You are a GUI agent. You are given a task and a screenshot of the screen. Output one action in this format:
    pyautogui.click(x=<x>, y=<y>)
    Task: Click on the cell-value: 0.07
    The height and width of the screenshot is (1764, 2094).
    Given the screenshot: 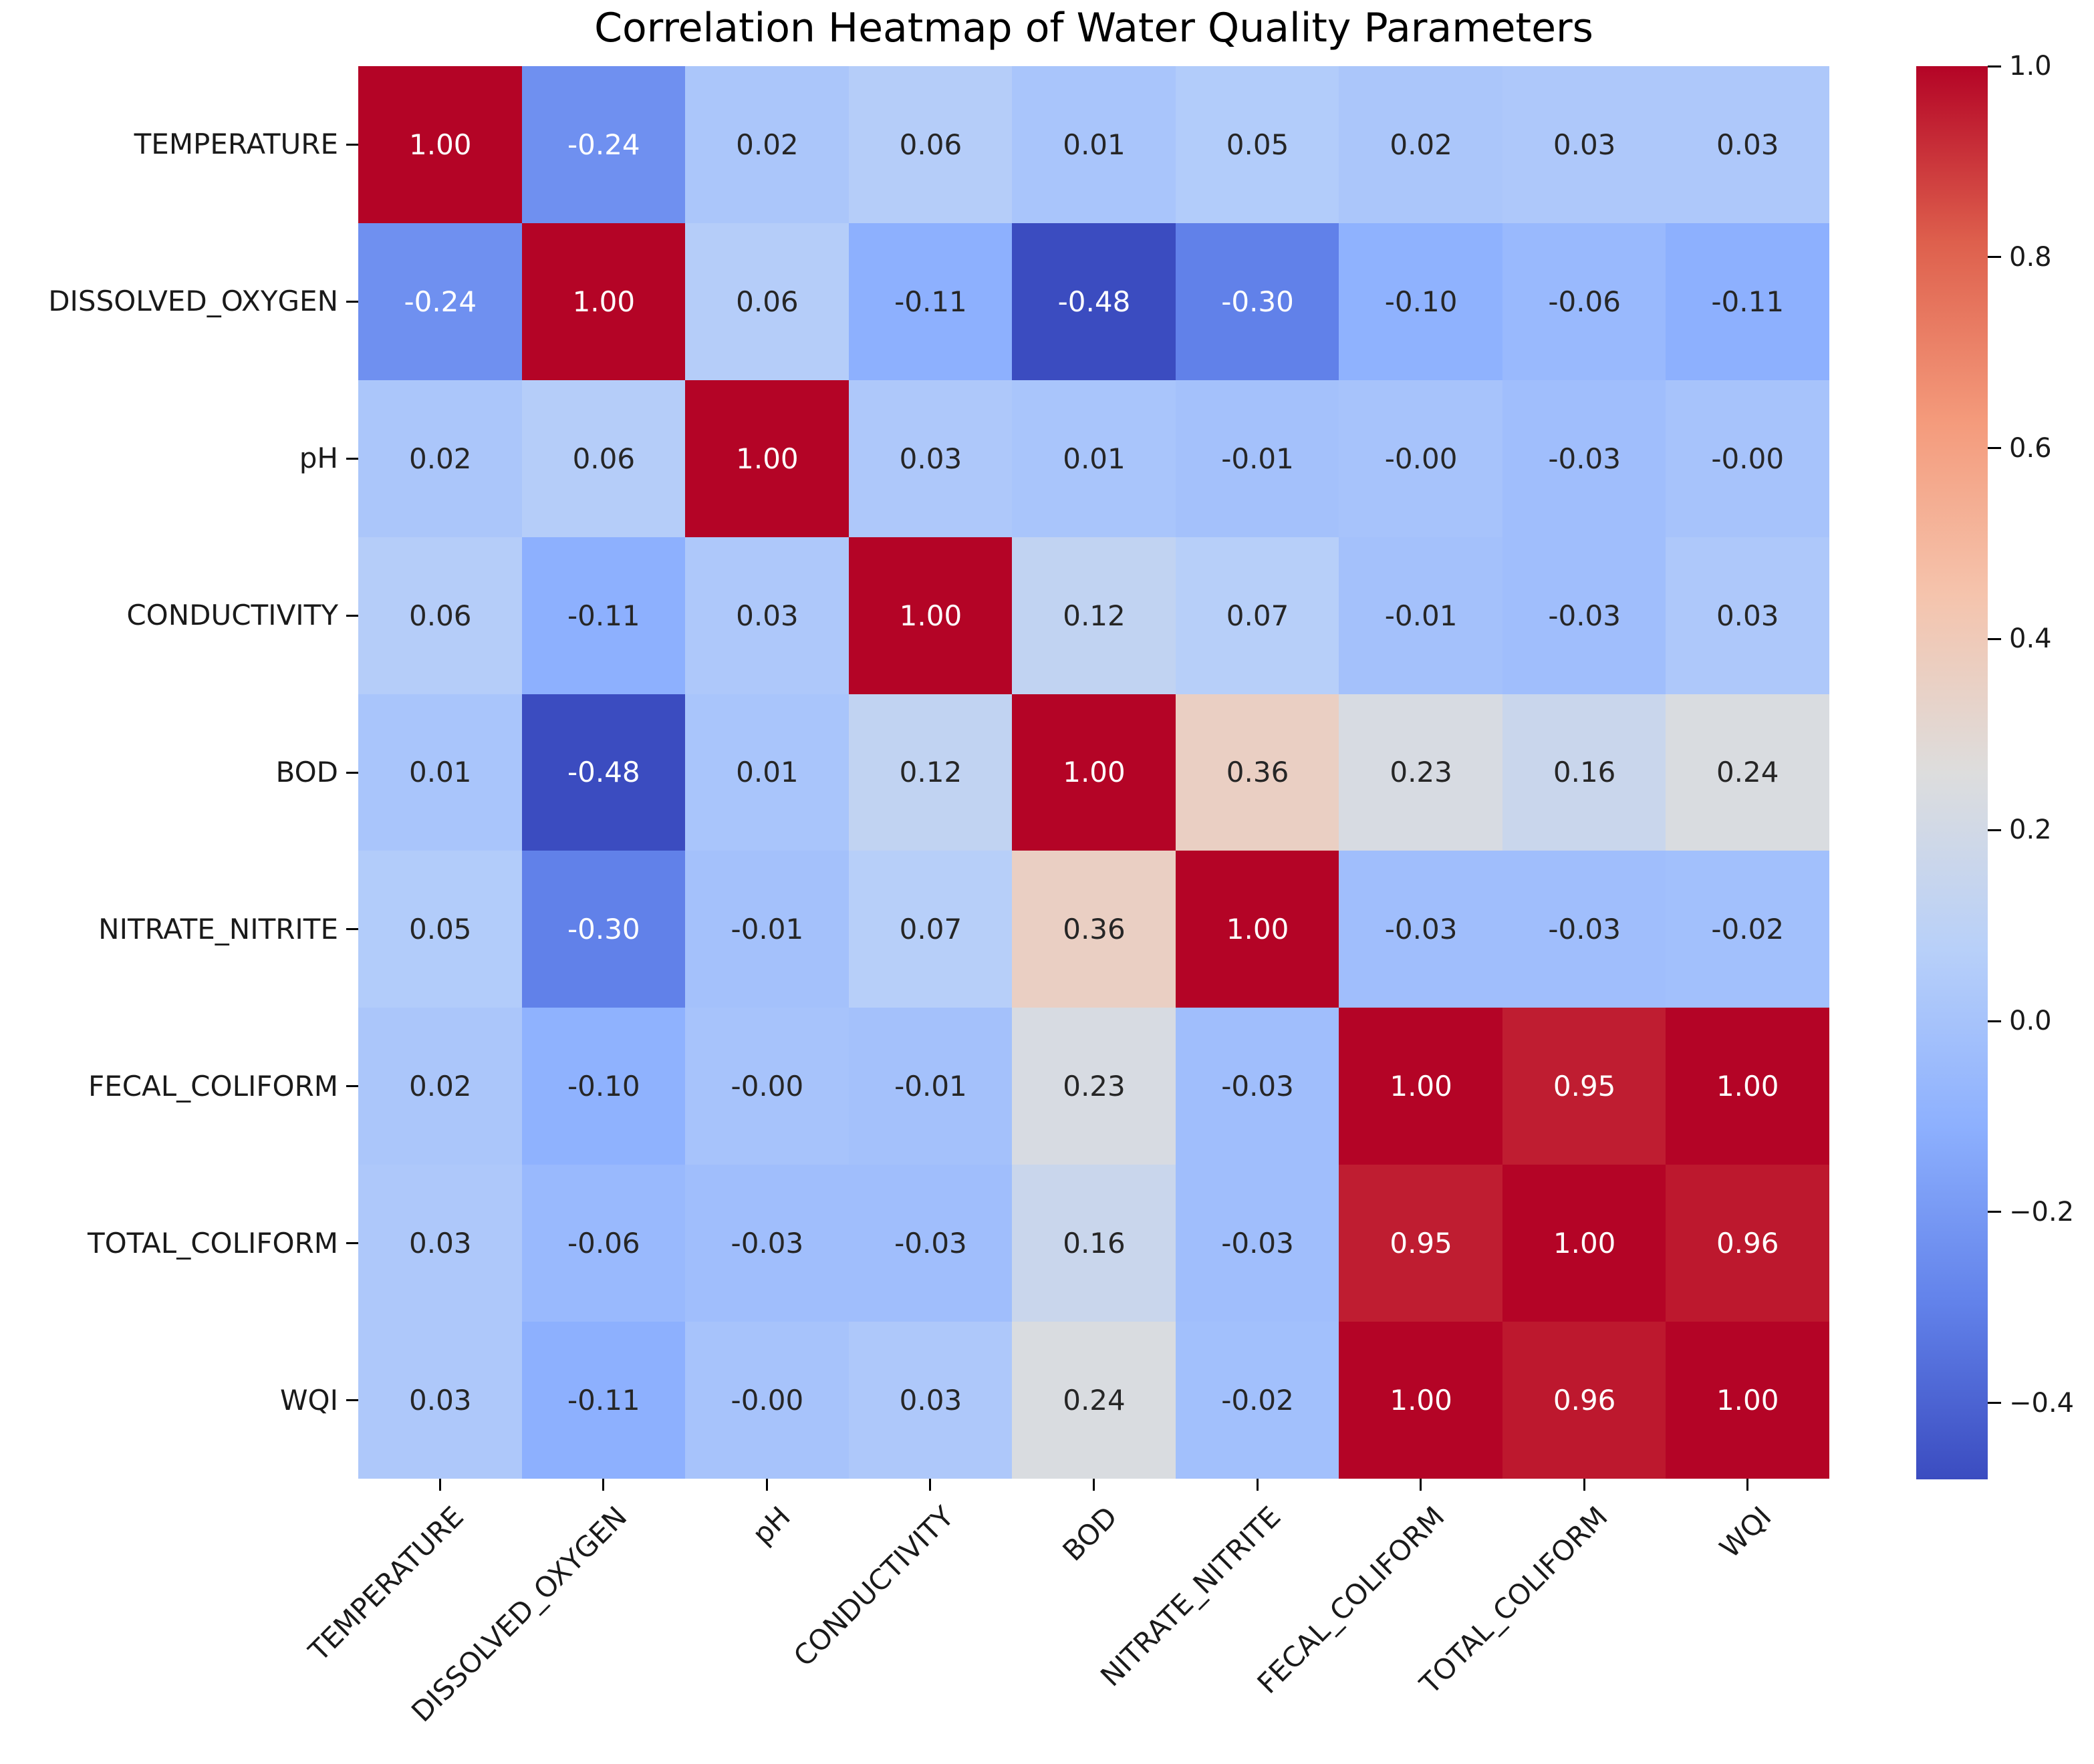 What is the action you would take?
    pyautogui.click(x=930, y=930)
    